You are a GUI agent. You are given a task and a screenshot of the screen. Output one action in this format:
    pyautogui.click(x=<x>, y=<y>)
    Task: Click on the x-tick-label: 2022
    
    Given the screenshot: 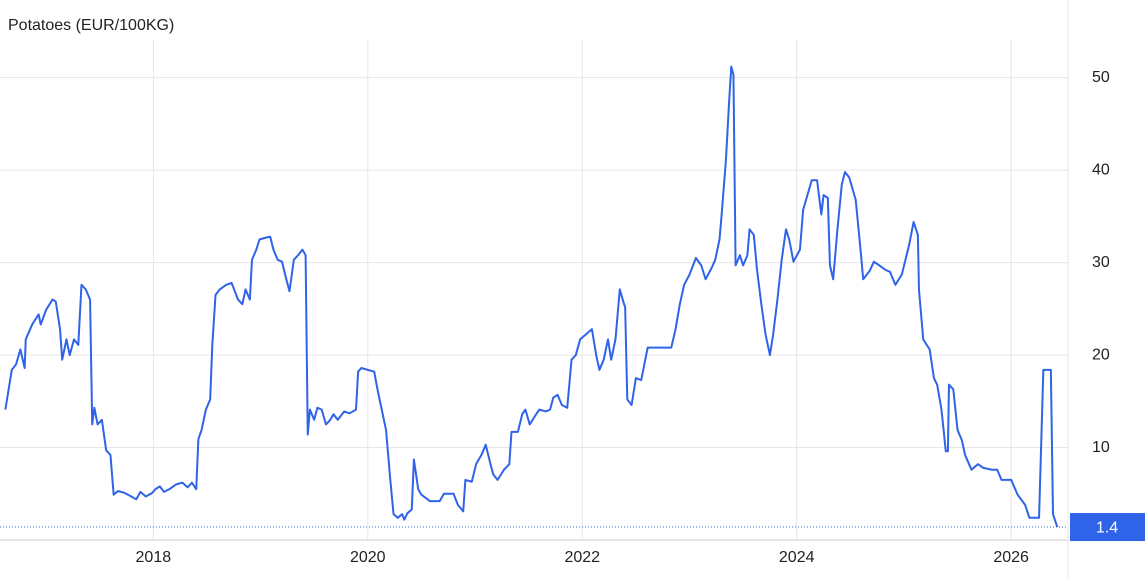 What is the action you would take?
    pyautogui.click(x=582, y=557)
    